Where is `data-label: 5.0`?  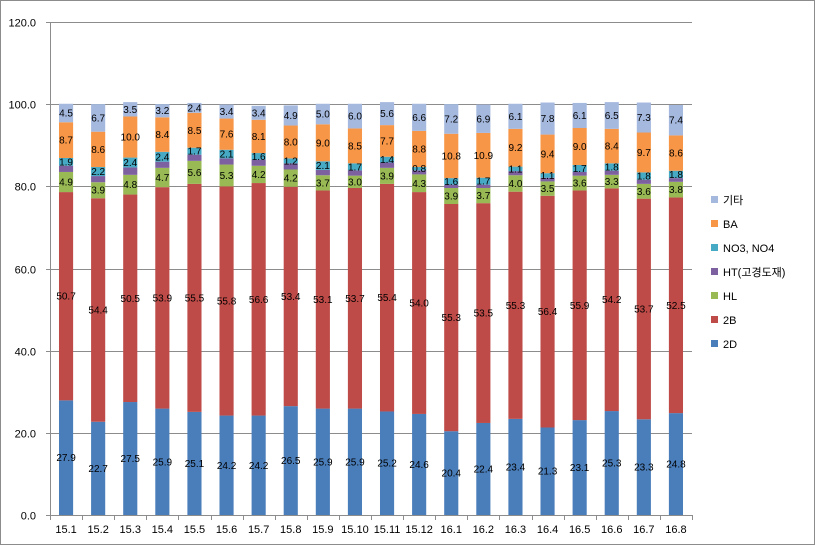
data-label: 5.0 is located at coordinates (323, 115).